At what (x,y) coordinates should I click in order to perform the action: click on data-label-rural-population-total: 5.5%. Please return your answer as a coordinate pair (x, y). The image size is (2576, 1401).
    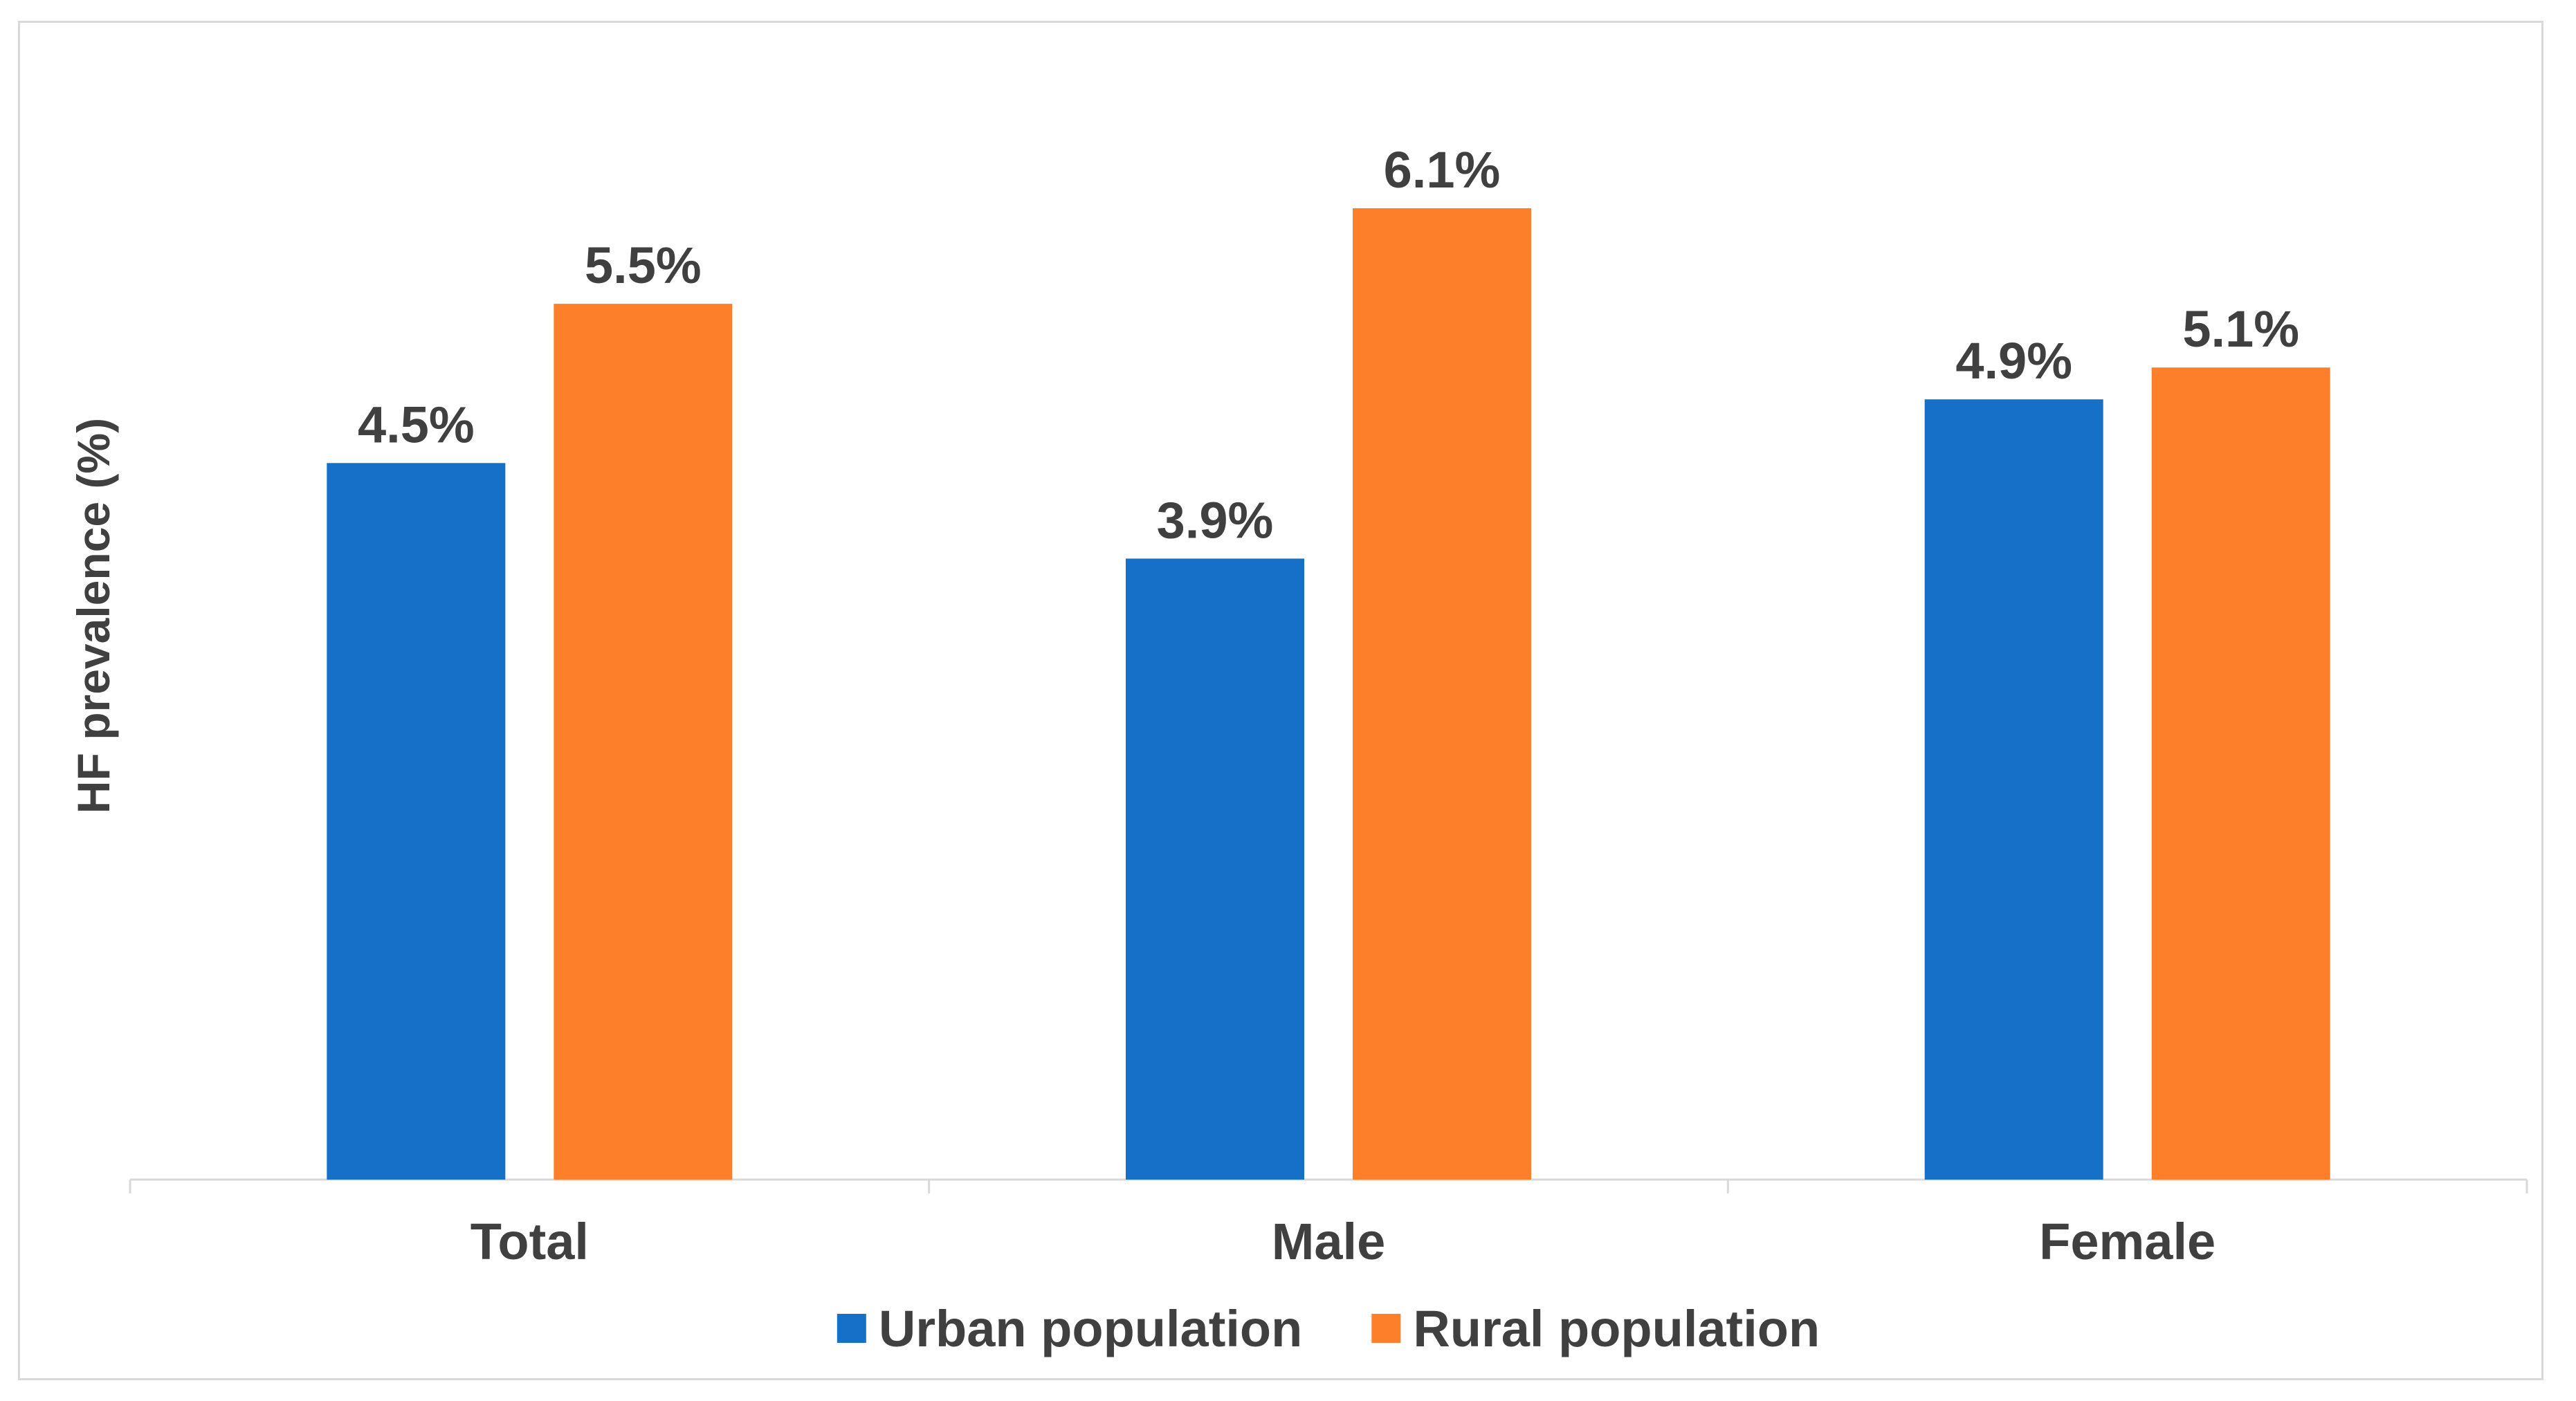
    Looking at the image, I should click on (644, 265).